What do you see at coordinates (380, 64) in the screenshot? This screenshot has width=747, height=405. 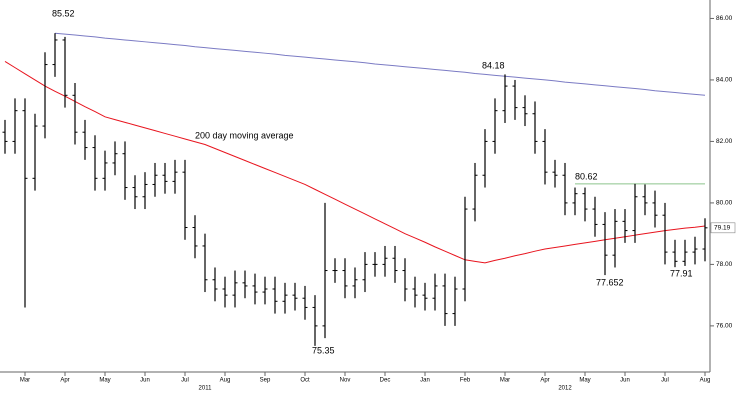 I see `series-line` at bounding box center [380, 64].